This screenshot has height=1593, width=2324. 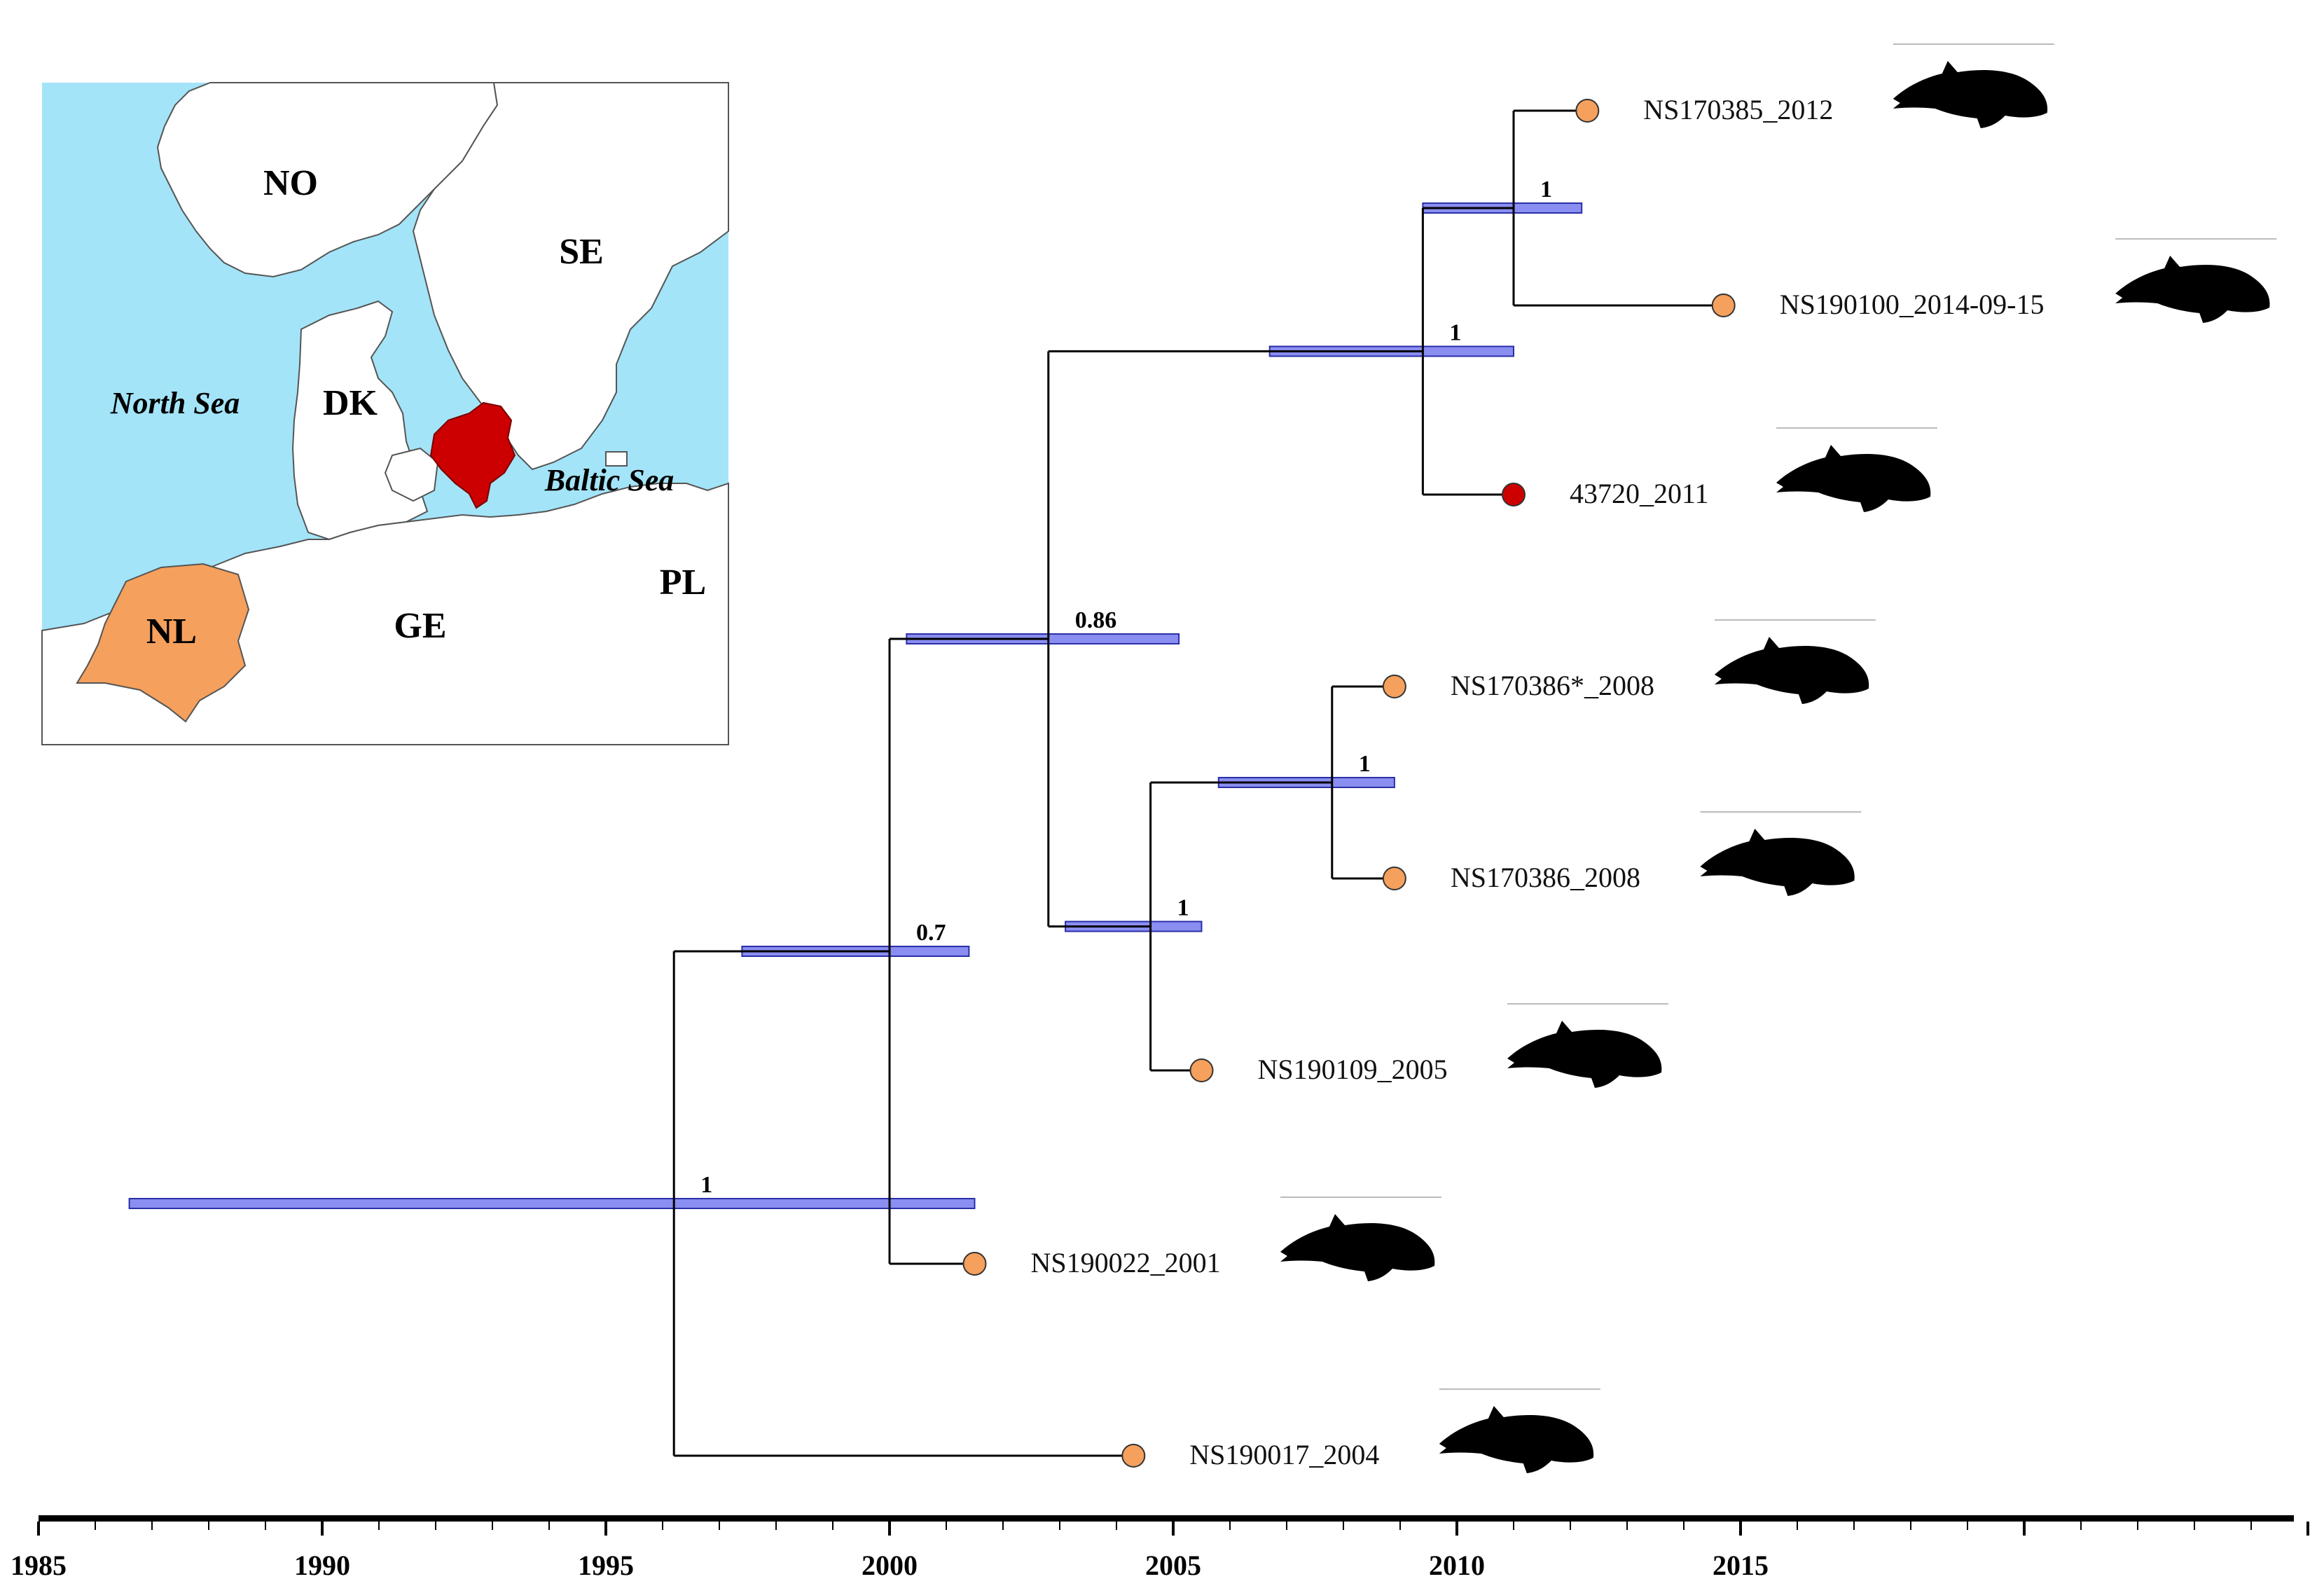 I want to click on tip-label: 43720_2011, so click(x=1639, y=493).